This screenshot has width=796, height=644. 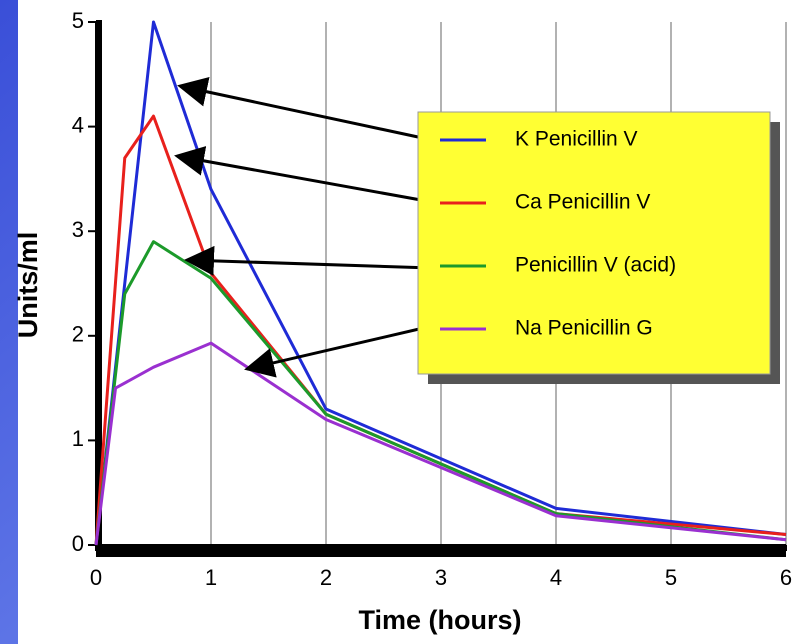 I want to click on y-tick-label: 5, so click(x=78, y=20).